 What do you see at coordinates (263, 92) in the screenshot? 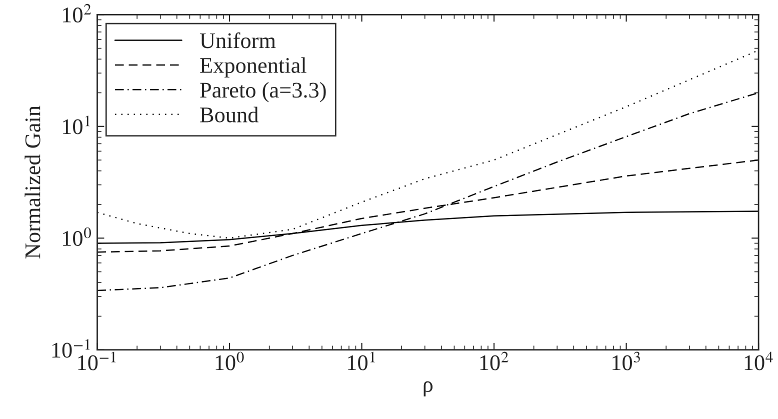
I see `legend-label: Pareto (a=3.3)` at bounding box center [263, 92].